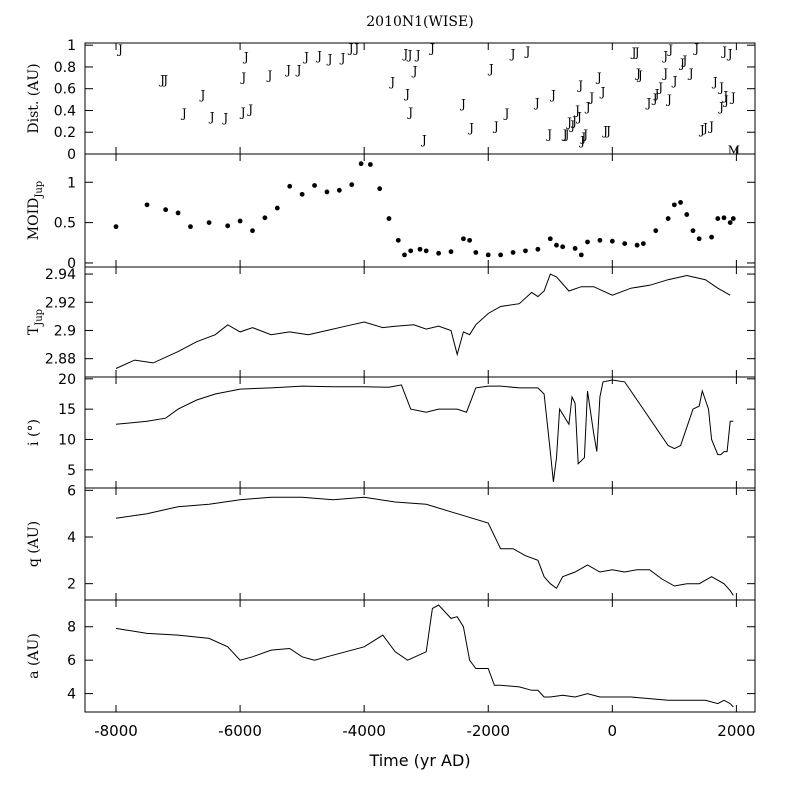 This screenshot has width=797, height=797. Describe the element at coordinates (116, 731) in the screenshot. I see `x-tick-label: -8000` at that location.